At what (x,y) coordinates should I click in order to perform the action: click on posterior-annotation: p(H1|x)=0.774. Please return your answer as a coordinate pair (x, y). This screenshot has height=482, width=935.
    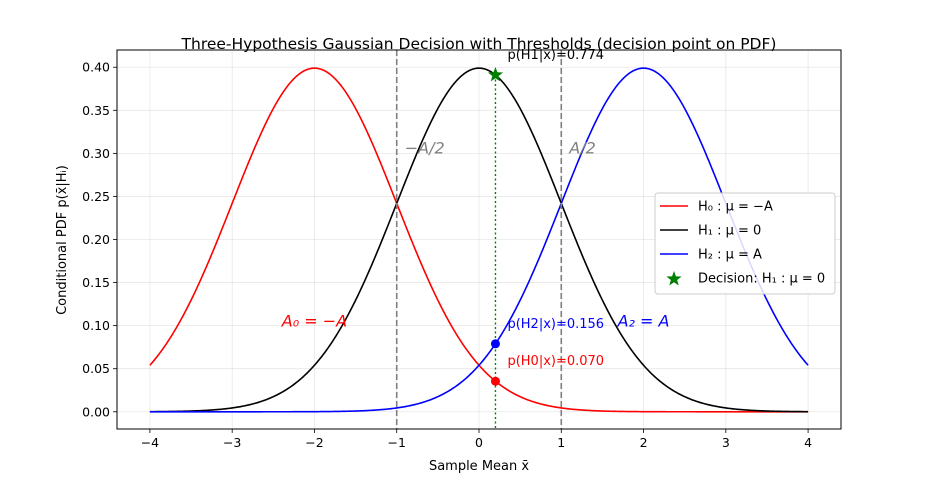
    Looking at the image, I should click on (555, 55).